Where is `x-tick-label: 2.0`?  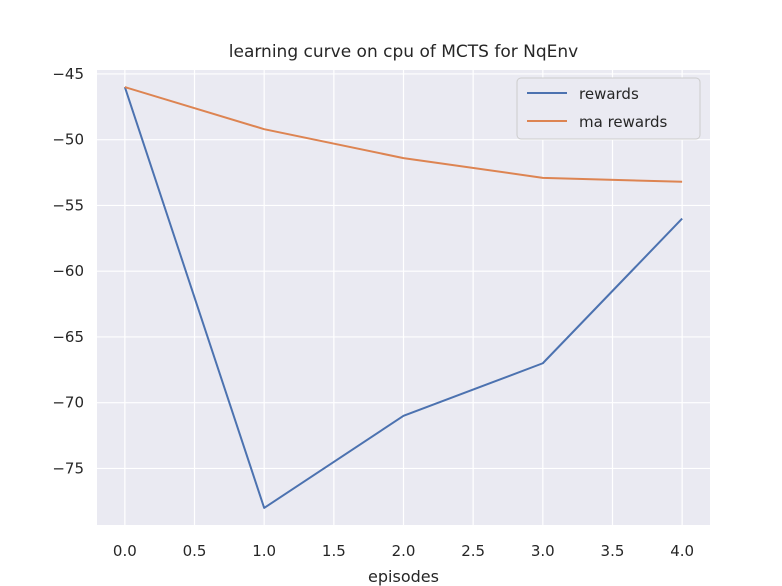
x-tick-label: 2.0 is located at coordinates (404, 551).